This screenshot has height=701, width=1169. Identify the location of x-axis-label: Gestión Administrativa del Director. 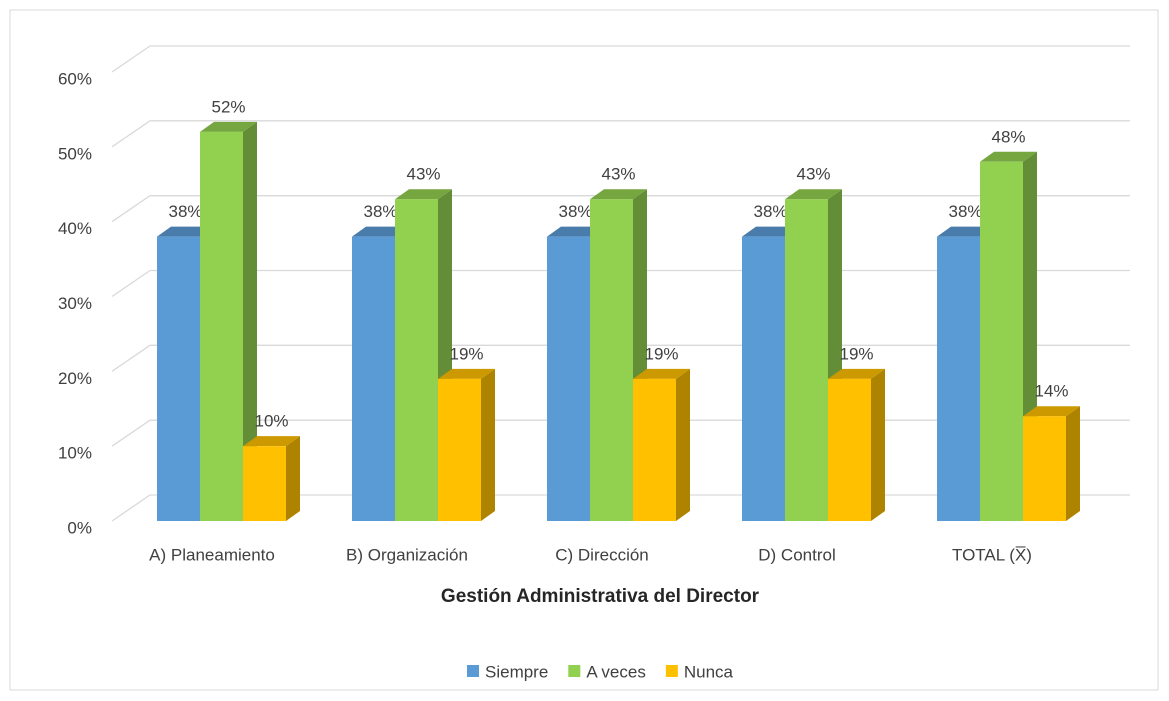
(600, 596).